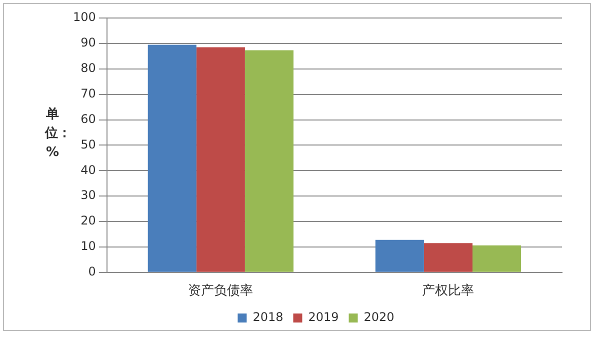 The image size is (598, 342). What do you see at coordinates (88, 43) in the screenshot?
I see `y-tick-label: 90` at bounding box center [88, 43].